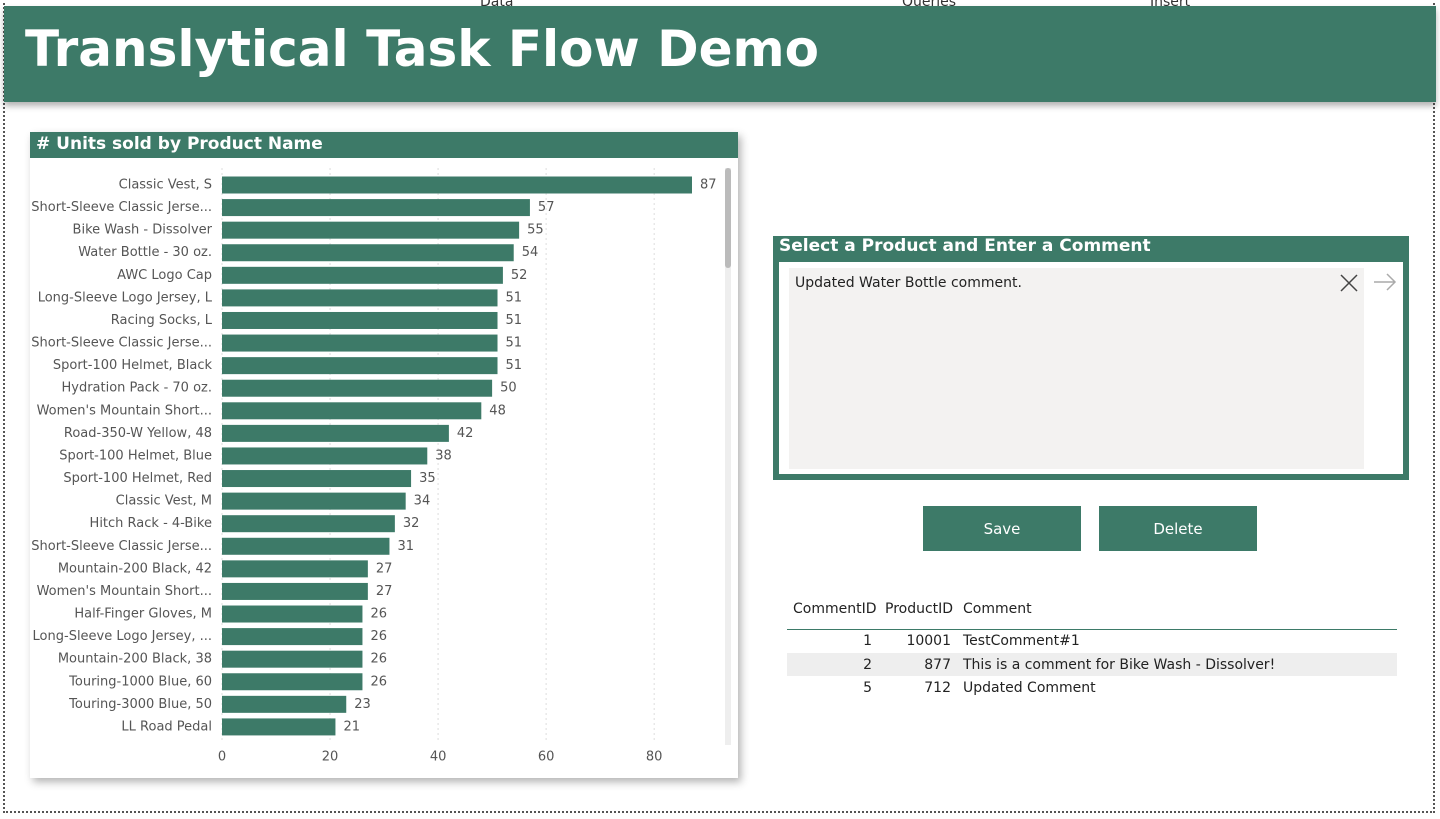  Describe the element at coordinates (546, 207) in the screenshot. I see `data-label: 57` at that location.